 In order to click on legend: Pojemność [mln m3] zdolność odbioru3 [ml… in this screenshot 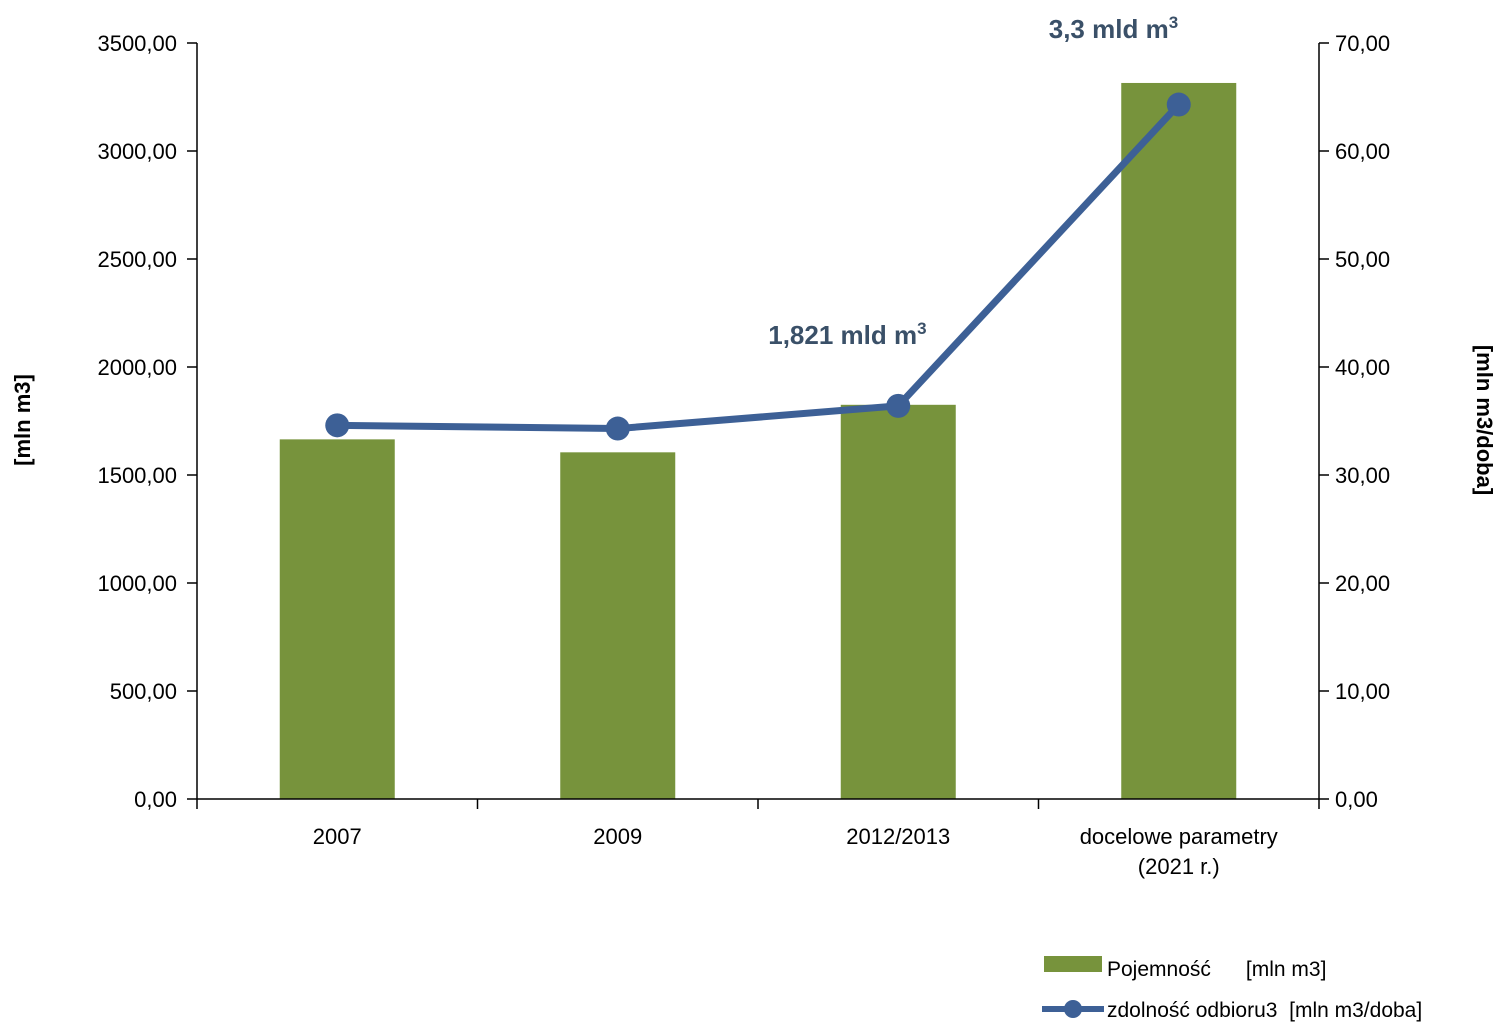, I will do `click(1232, 989)`.